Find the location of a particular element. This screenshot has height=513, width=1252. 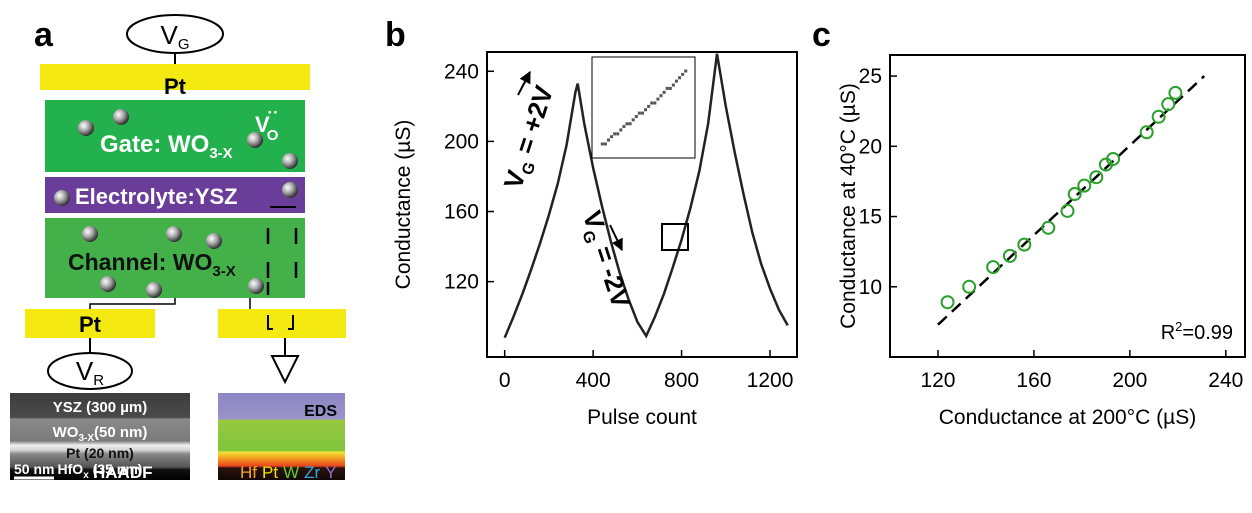

mode-label: HAADF is located at coordinates (123, 472).